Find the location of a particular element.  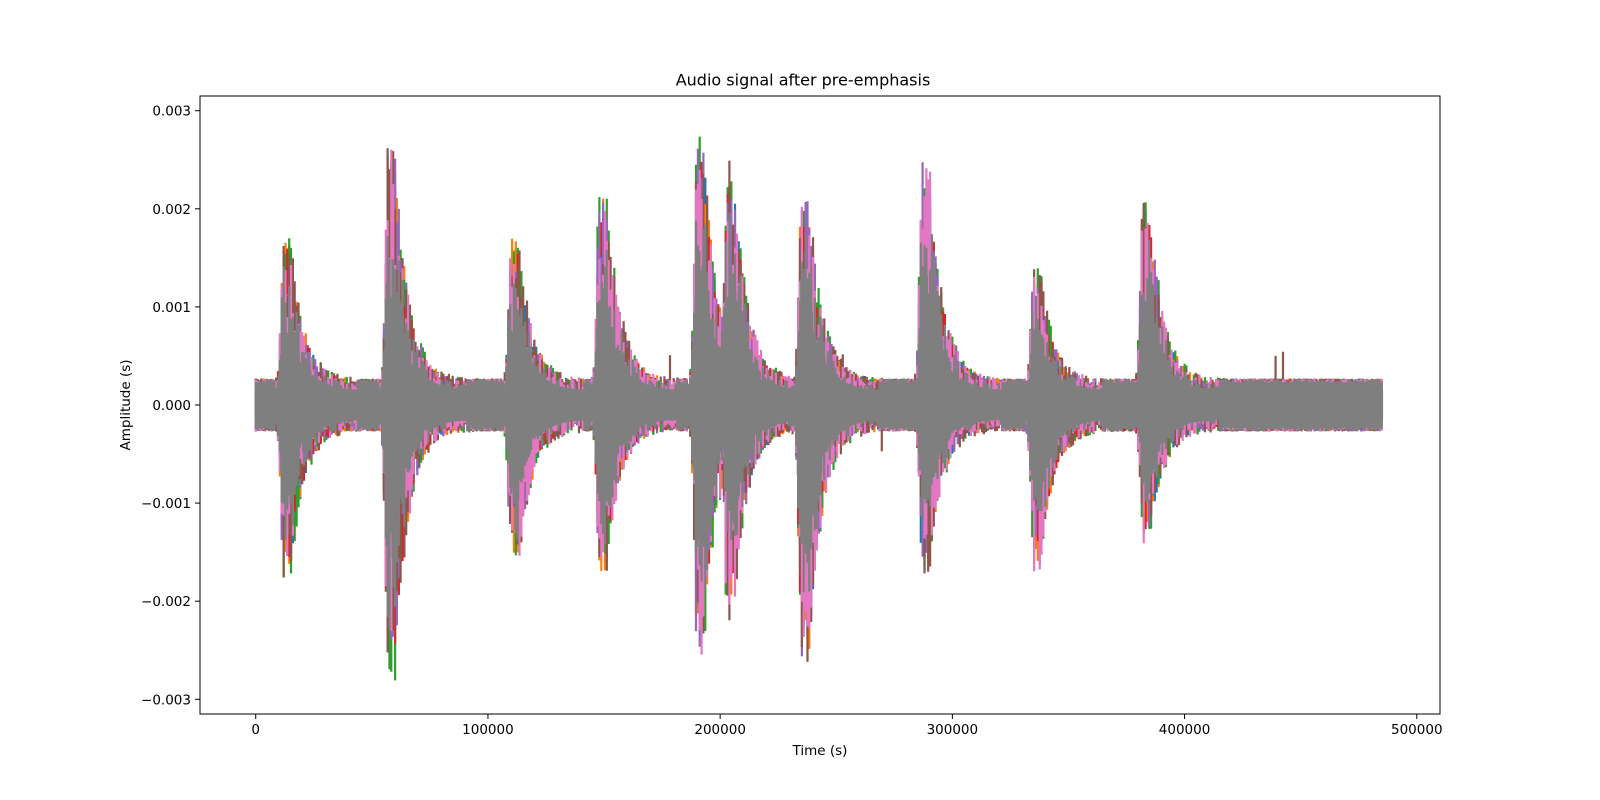

y-tick-label: −0.002 is located at coordinates (166, 602).